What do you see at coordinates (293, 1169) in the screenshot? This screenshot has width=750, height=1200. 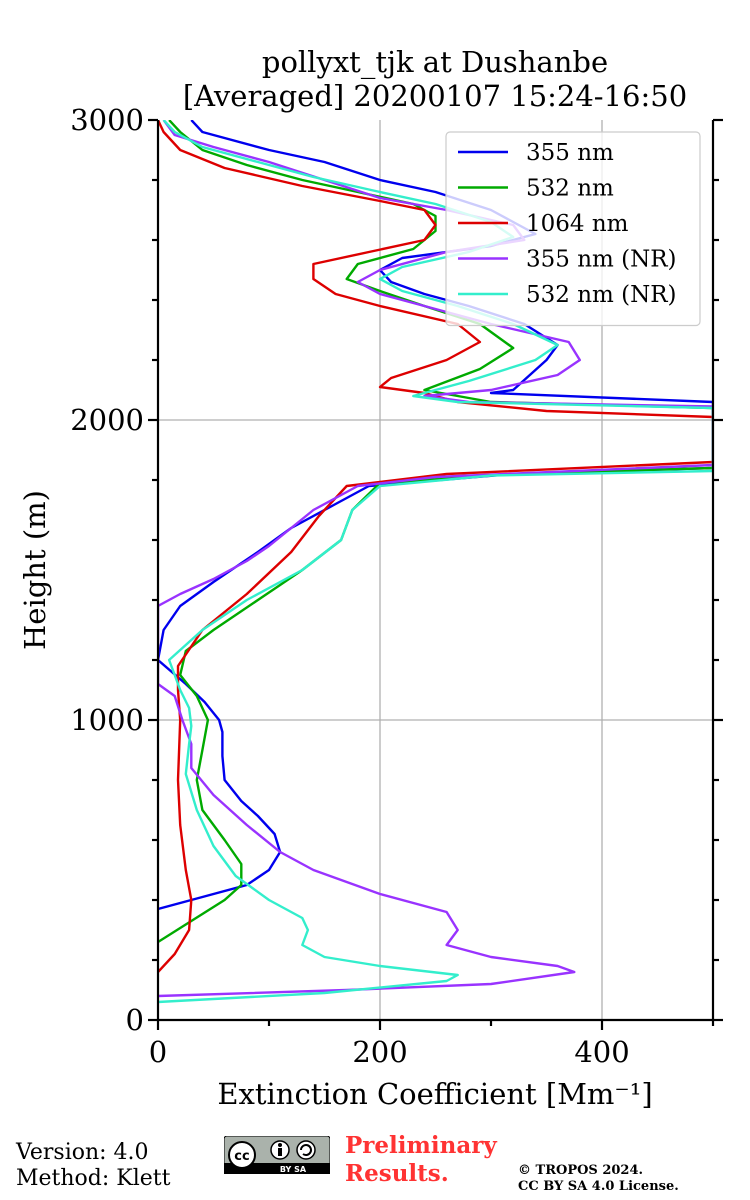 I see `cc-badge-text: BY SA` at bounding box center [293, 1169].